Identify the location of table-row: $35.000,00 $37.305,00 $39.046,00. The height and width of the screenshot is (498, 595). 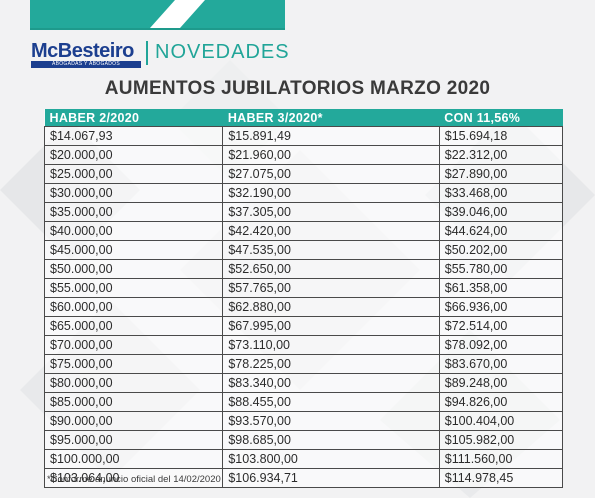
(303, 212).